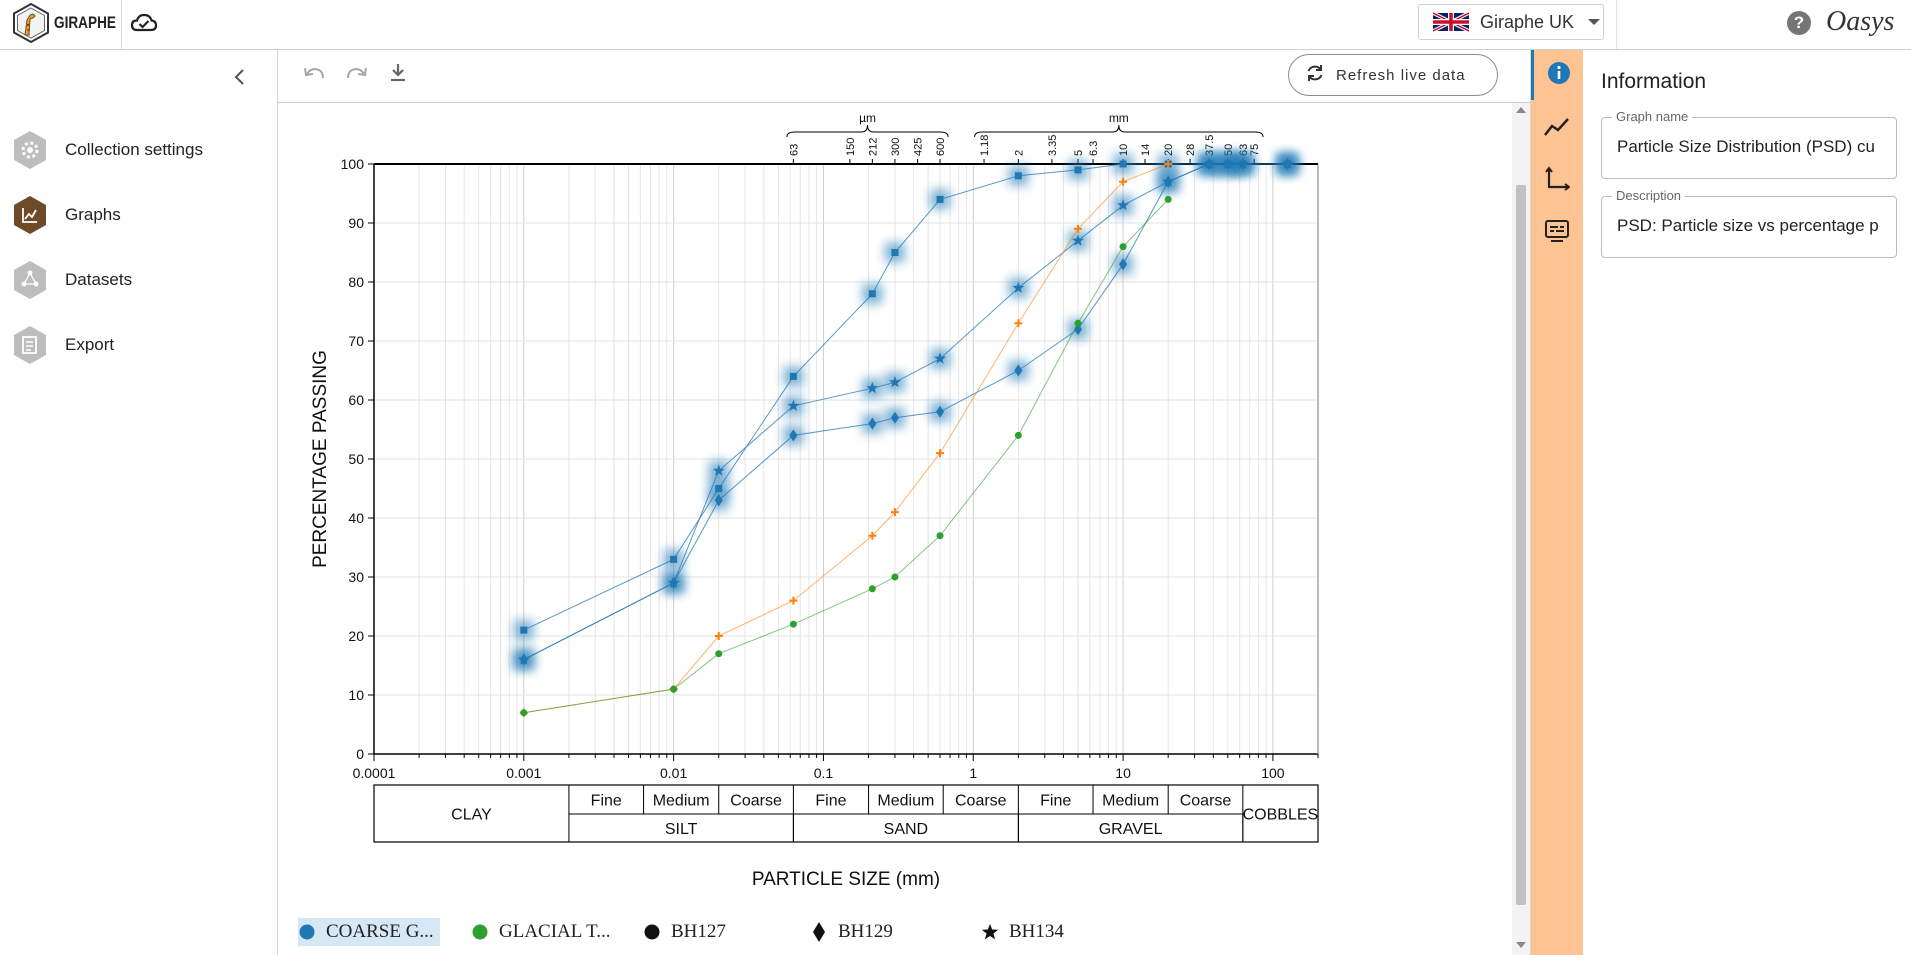 The image size is (1911, 955). Describe the element at coordinates (1521, 110) in the screenshot. I see `scroll-up-arrow` at that location.